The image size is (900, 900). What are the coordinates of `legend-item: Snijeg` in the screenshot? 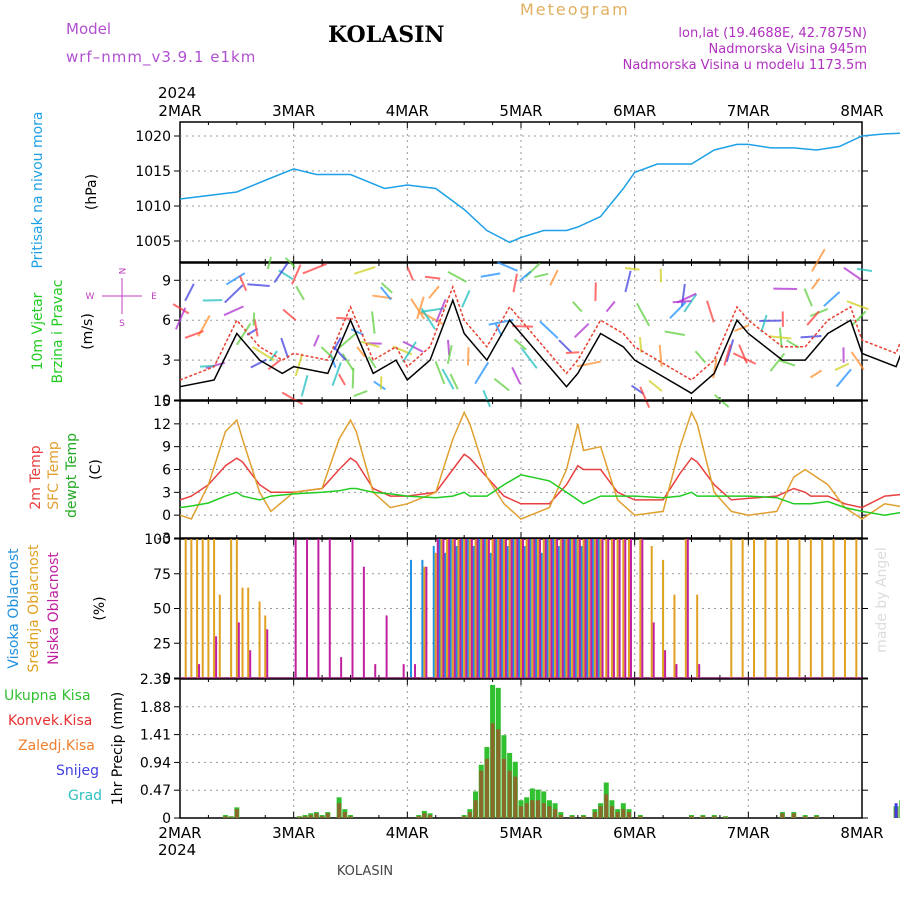 It's located at (77, 771).